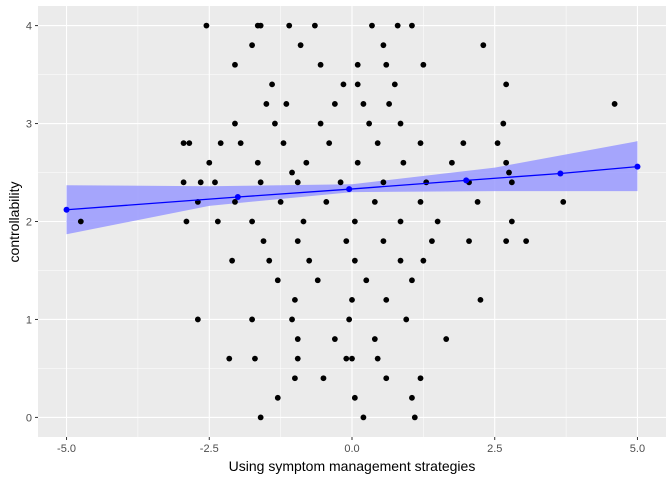 This screenshot has width=672, height=480. I want to click on x-axis-title: Using symptom management strategies, so click(352, 466).